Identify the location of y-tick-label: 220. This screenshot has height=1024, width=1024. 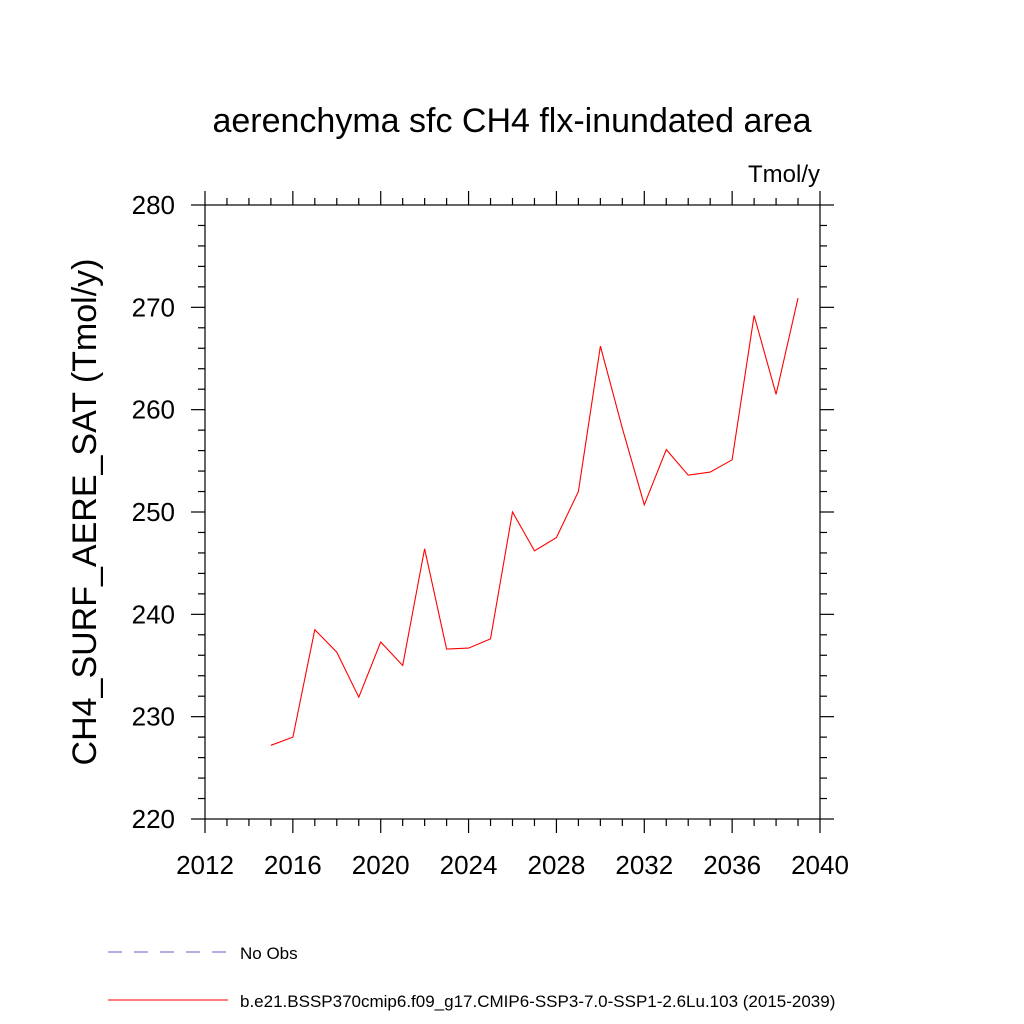
(153, 819).